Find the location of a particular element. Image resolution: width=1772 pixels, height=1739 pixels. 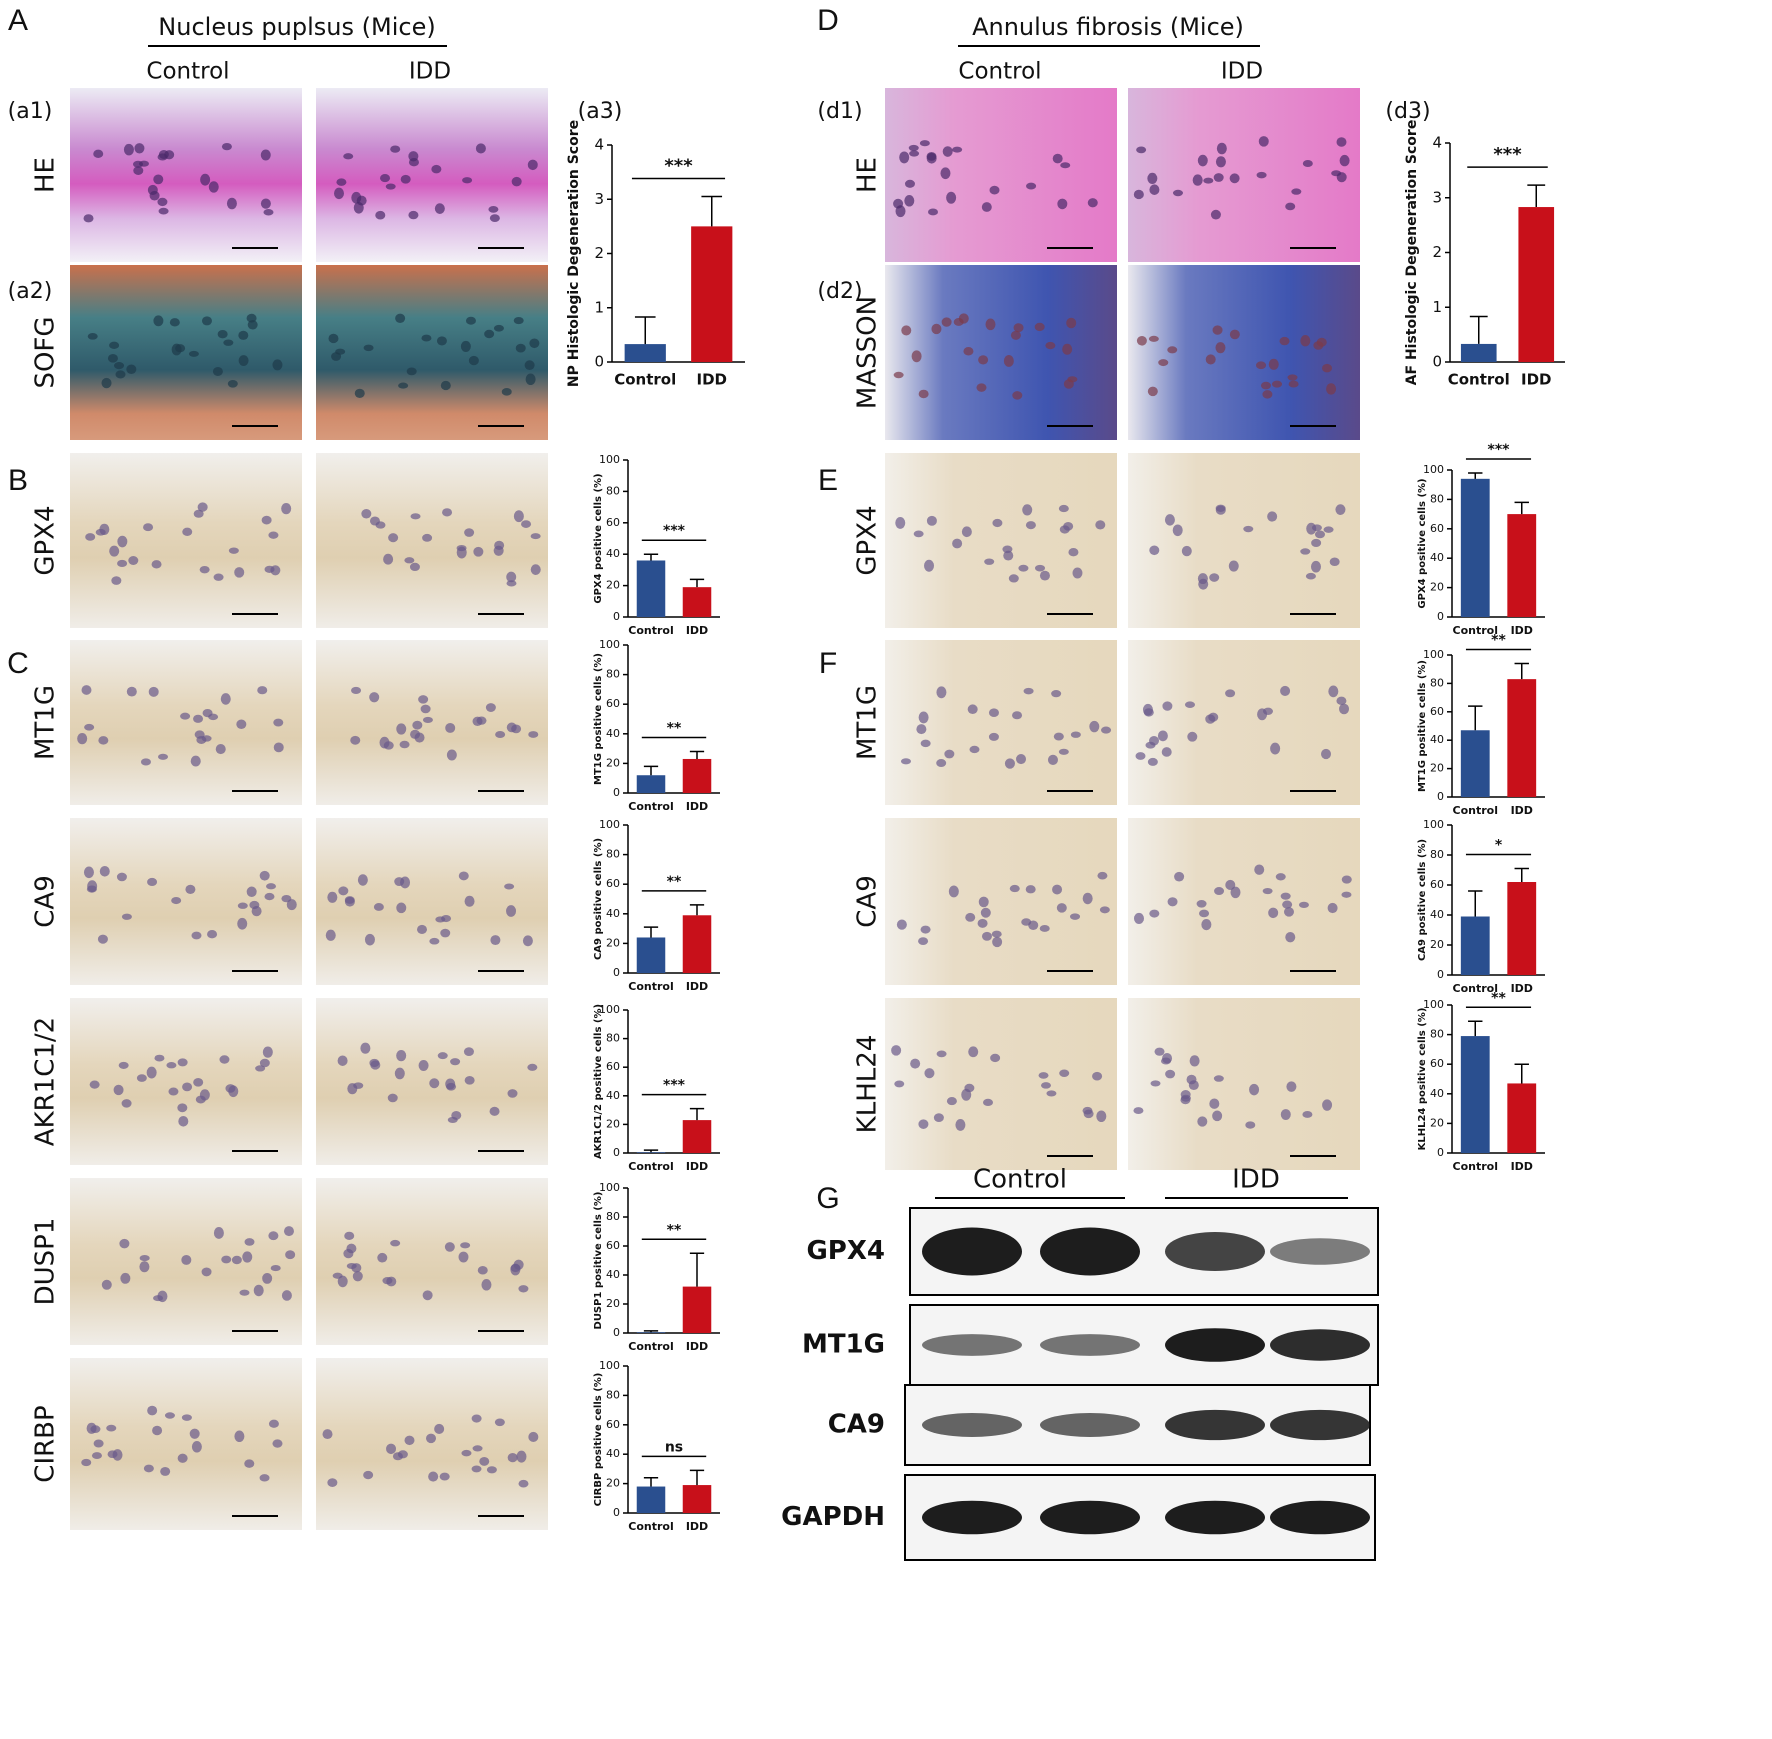

y-tick-label: 3 is located at coordinates (1437, 197).